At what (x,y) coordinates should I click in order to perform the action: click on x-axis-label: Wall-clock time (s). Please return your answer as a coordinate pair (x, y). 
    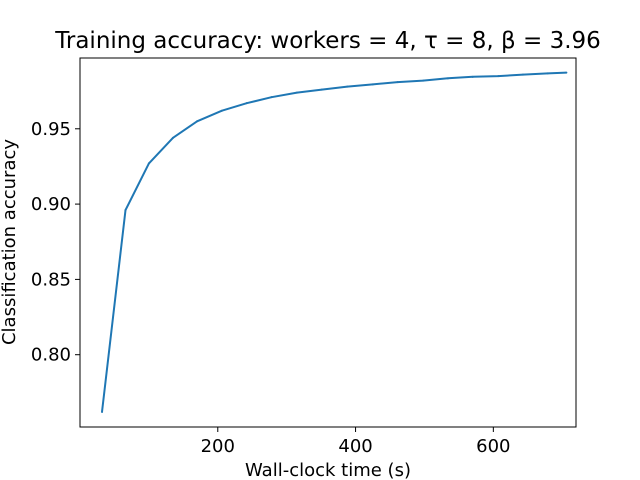
    Looking at the image, I should click on (328, 470).